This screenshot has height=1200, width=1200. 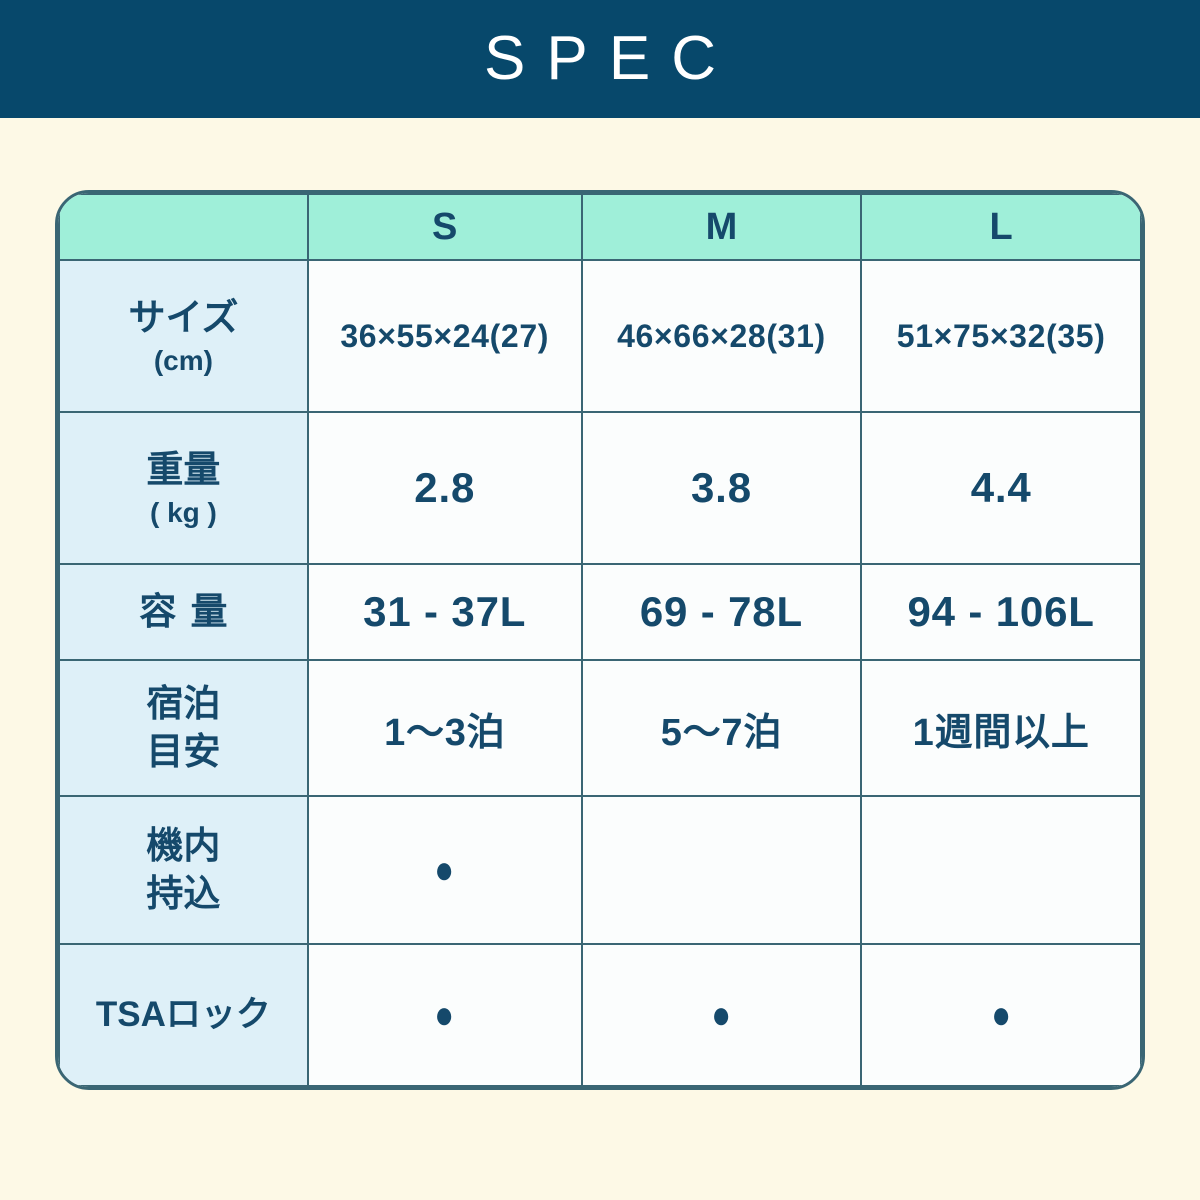 I want to click on cell-carryon-s: ●, so click(x=444, y=870).